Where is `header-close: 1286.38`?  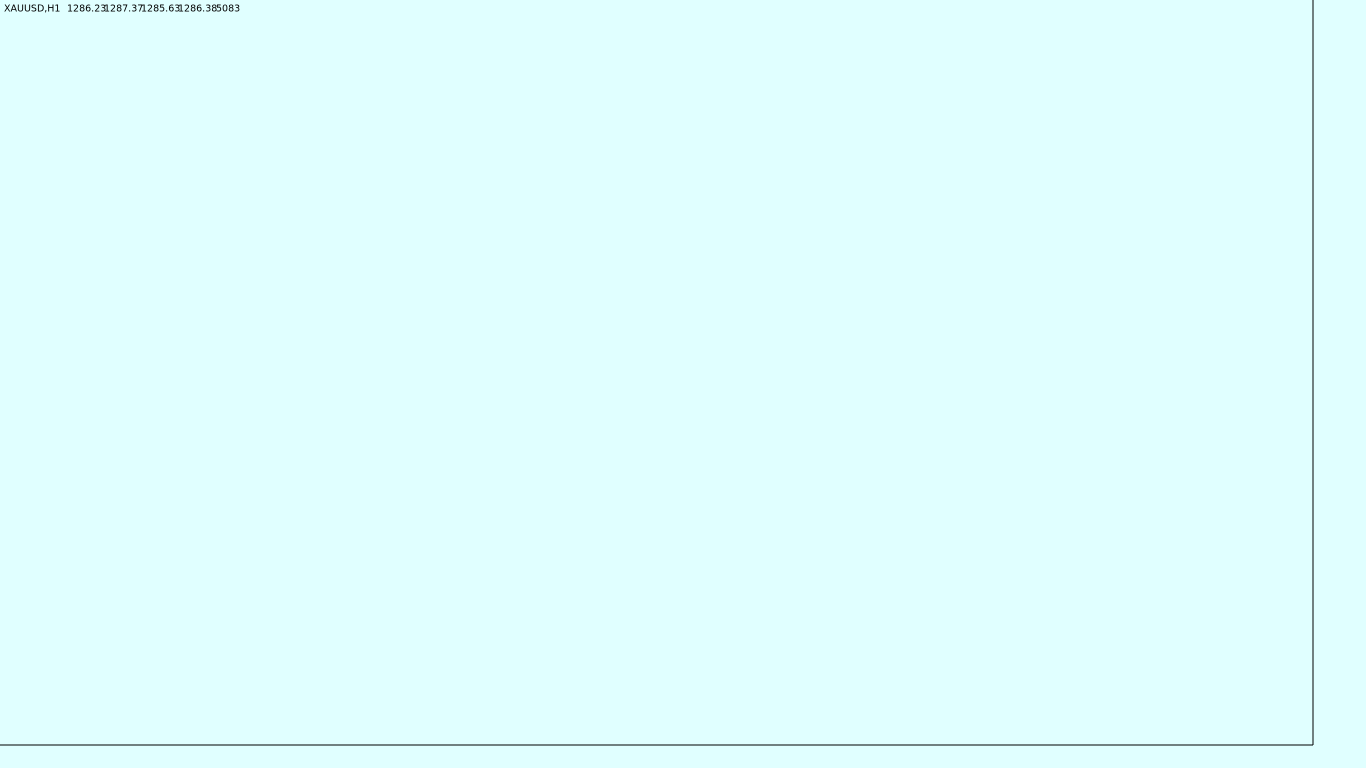 header-close: 1286.38 is located at coordinates (197, 9).